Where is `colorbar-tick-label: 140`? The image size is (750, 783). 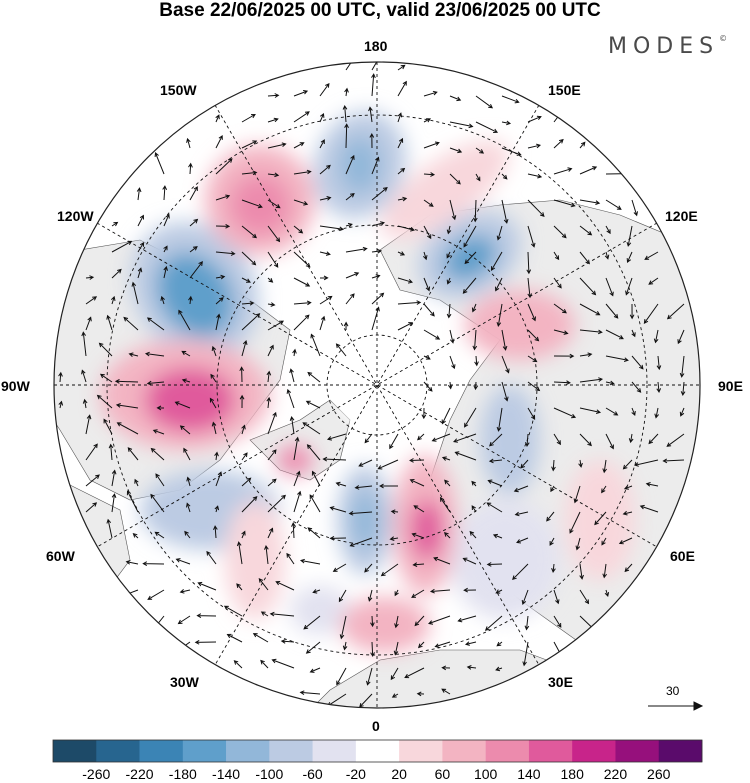 colorbar-tick-label: 140 is located at coordinates (529, 774).